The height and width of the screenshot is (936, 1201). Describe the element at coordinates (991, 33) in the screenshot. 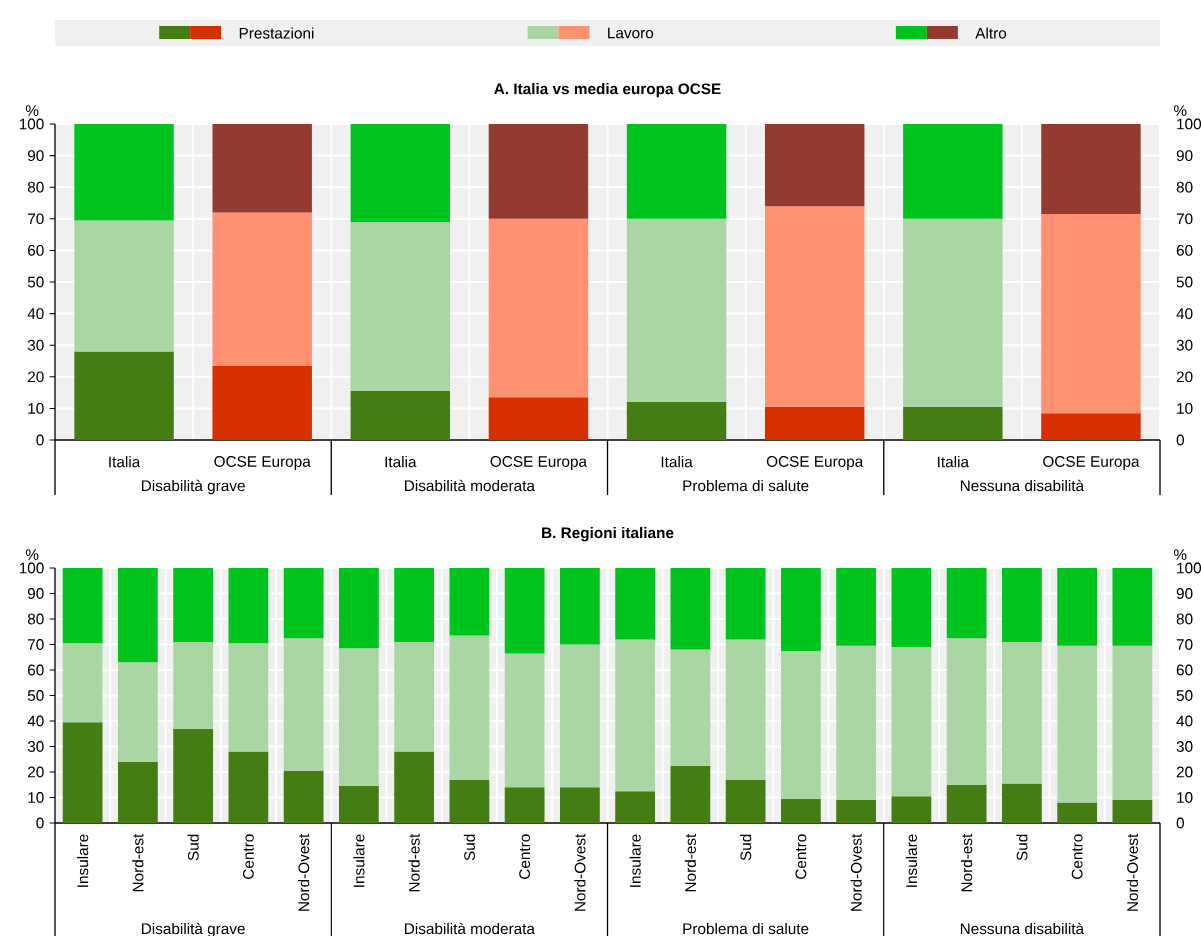

I see `legend-label: Altro` at that location.